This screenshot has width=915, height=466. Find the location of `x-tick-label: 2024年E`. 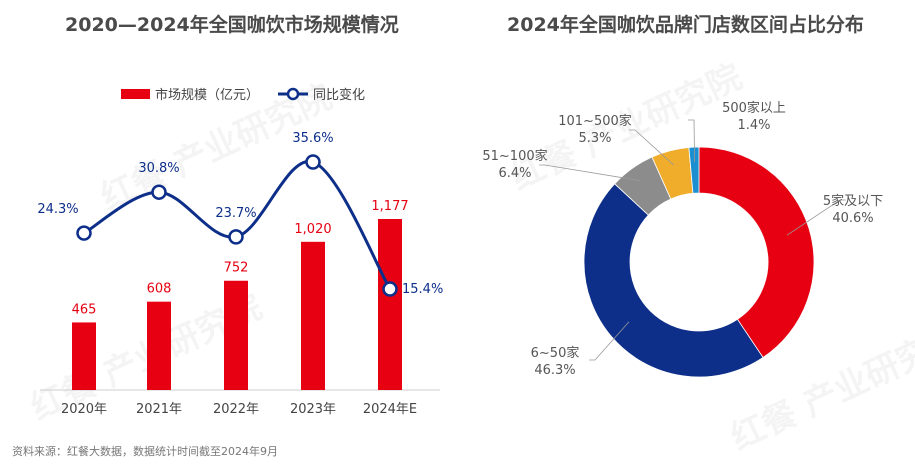

x-tick-label: 2024年E is located at coordinates (390, 409).